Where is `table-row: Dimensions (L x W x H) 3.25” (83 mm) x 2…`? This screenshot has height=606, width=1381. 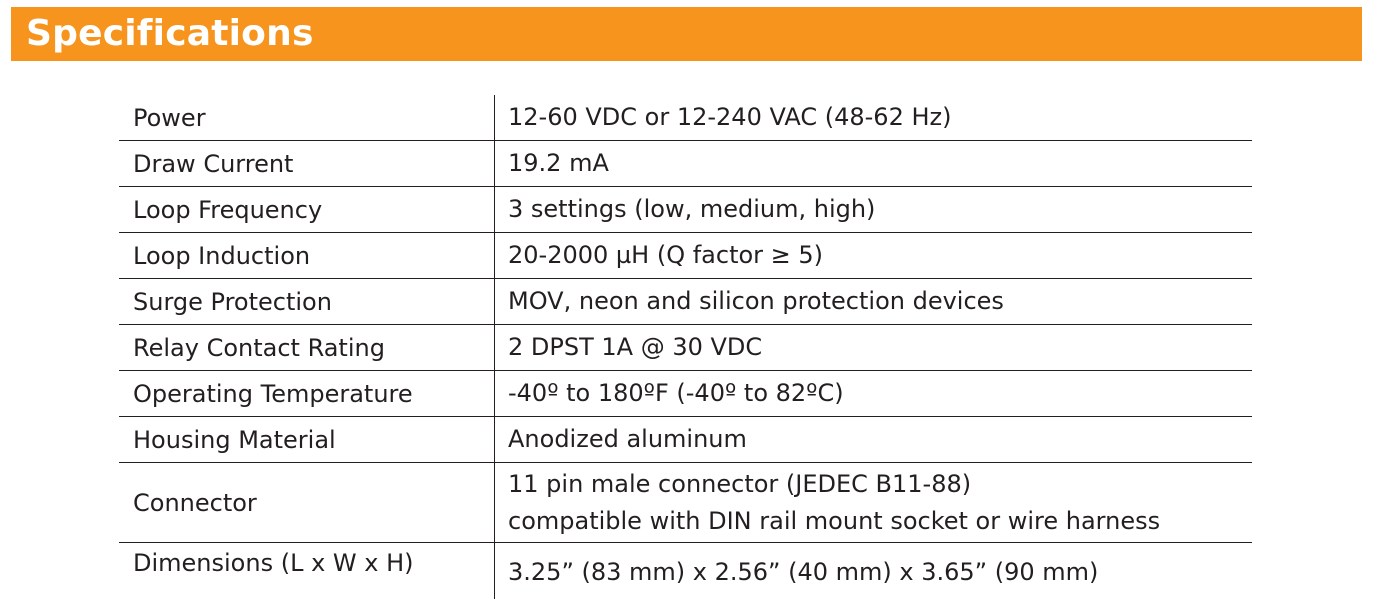
table-row: Dimensions (L x W x H) 3.25” (83 mm) x 2… is located at coordinates (685, 571).